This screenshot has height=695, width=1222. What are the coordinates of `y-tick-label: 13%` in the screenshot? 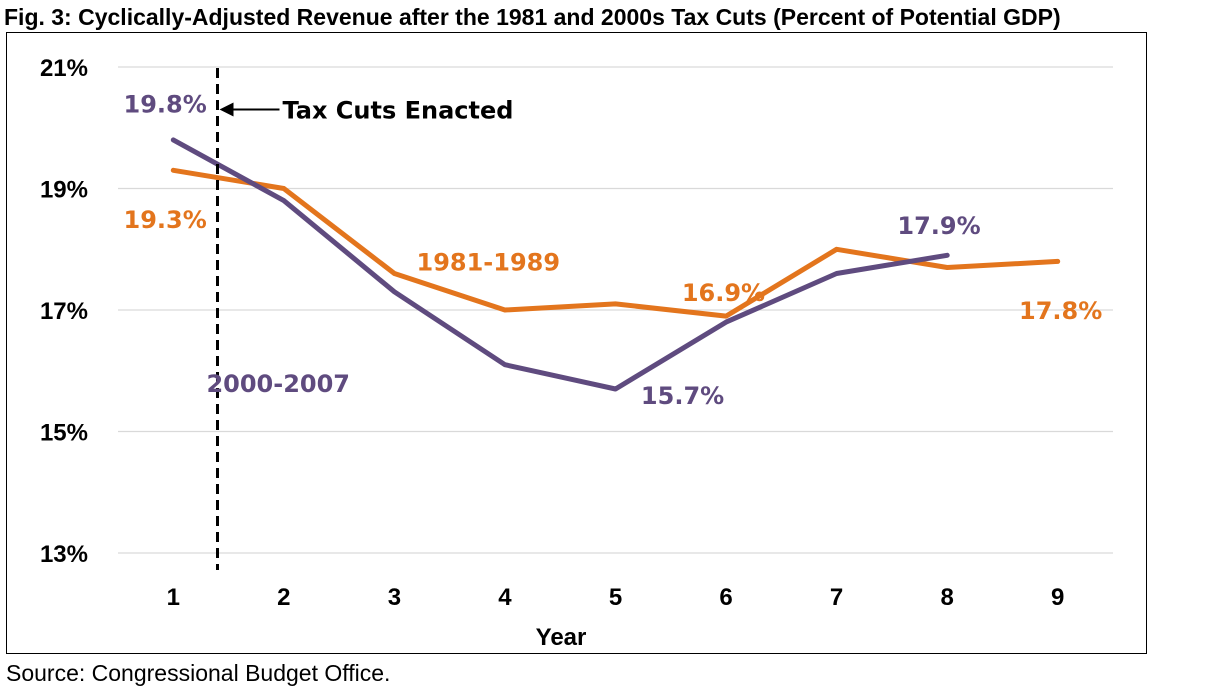 It's located at (64, 554).